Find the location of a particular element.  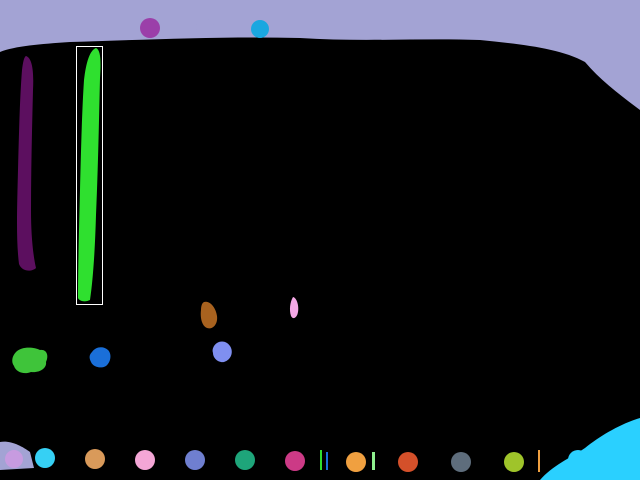

top-swatch-bar is located at coordinates (204, 28).